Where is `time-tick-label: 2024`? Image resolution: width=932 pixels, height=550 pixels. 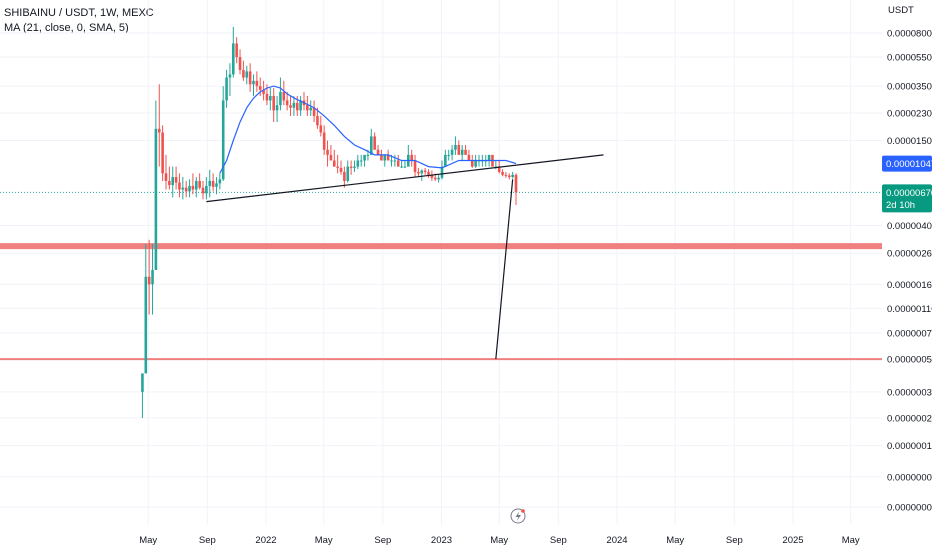 time-tick-label: 2024 is located at coordinates (616, 540).